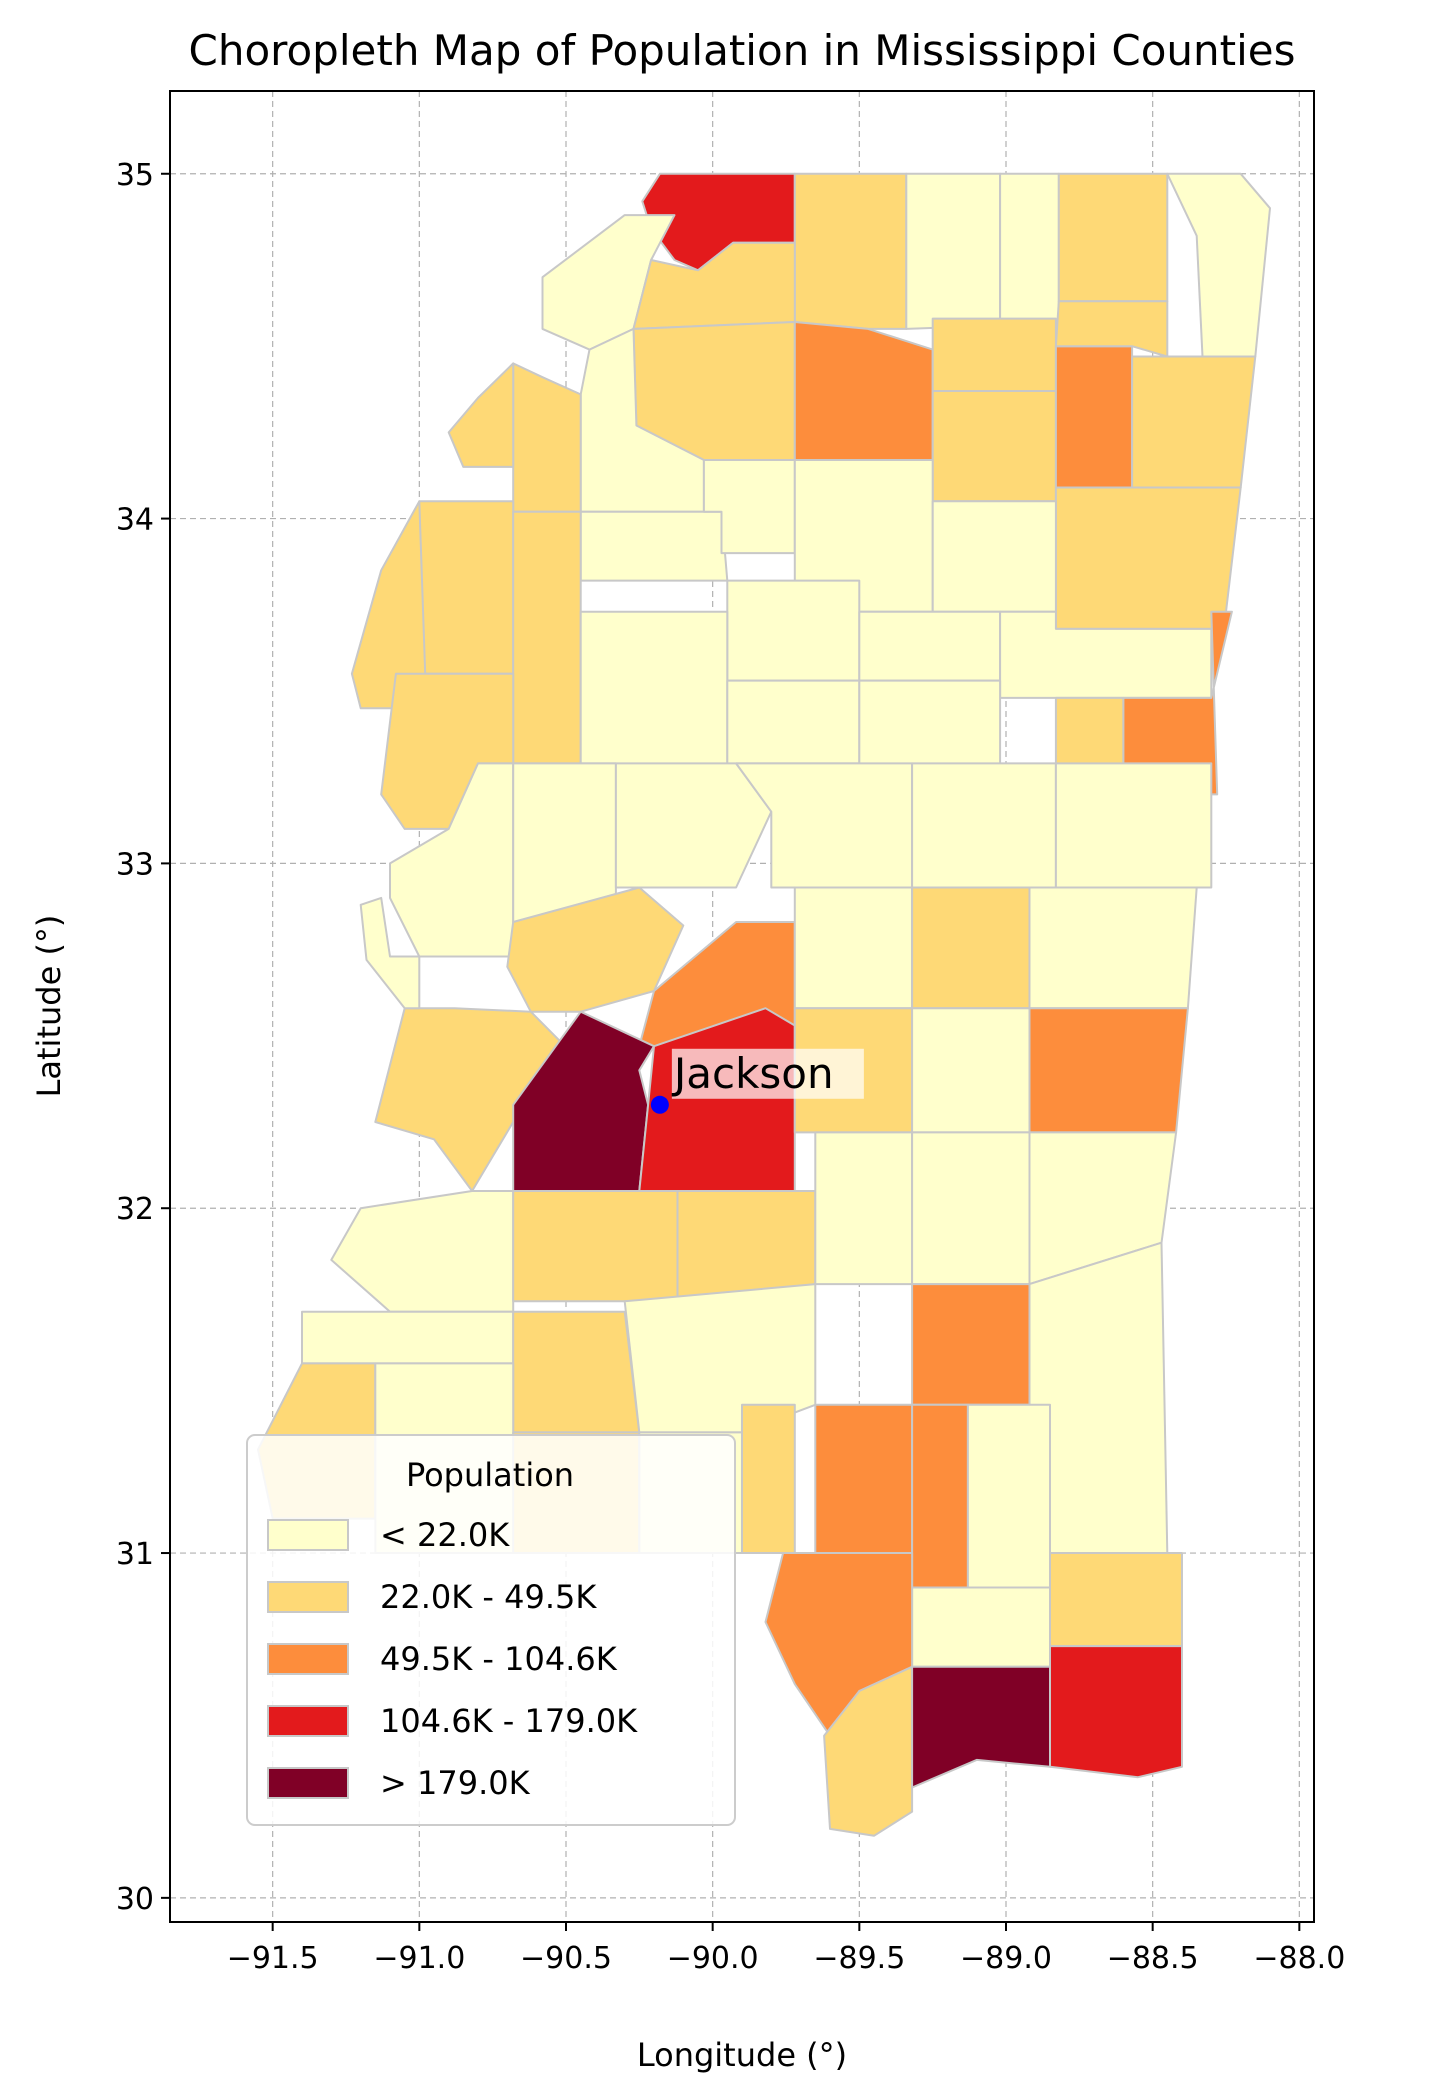  Describe the element at coordinates (742, 2055) in the screenshot. I see `x-axis-label: Longitude (°)` at that location.